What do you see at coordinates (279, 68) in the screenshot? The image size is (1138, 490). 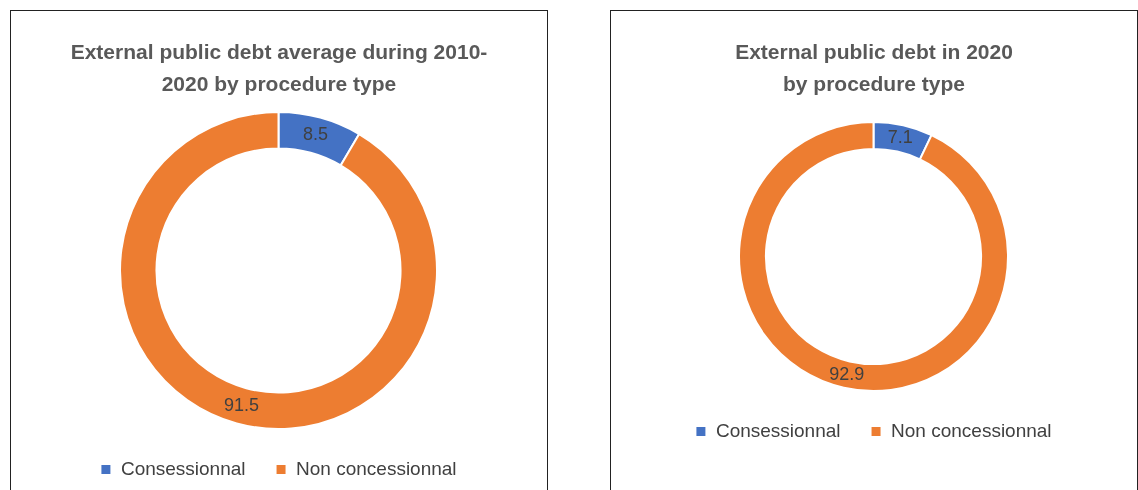 I see `chart-title: External public debt average during 2010-2020 by procedure type` at bounding box center [279, 68].